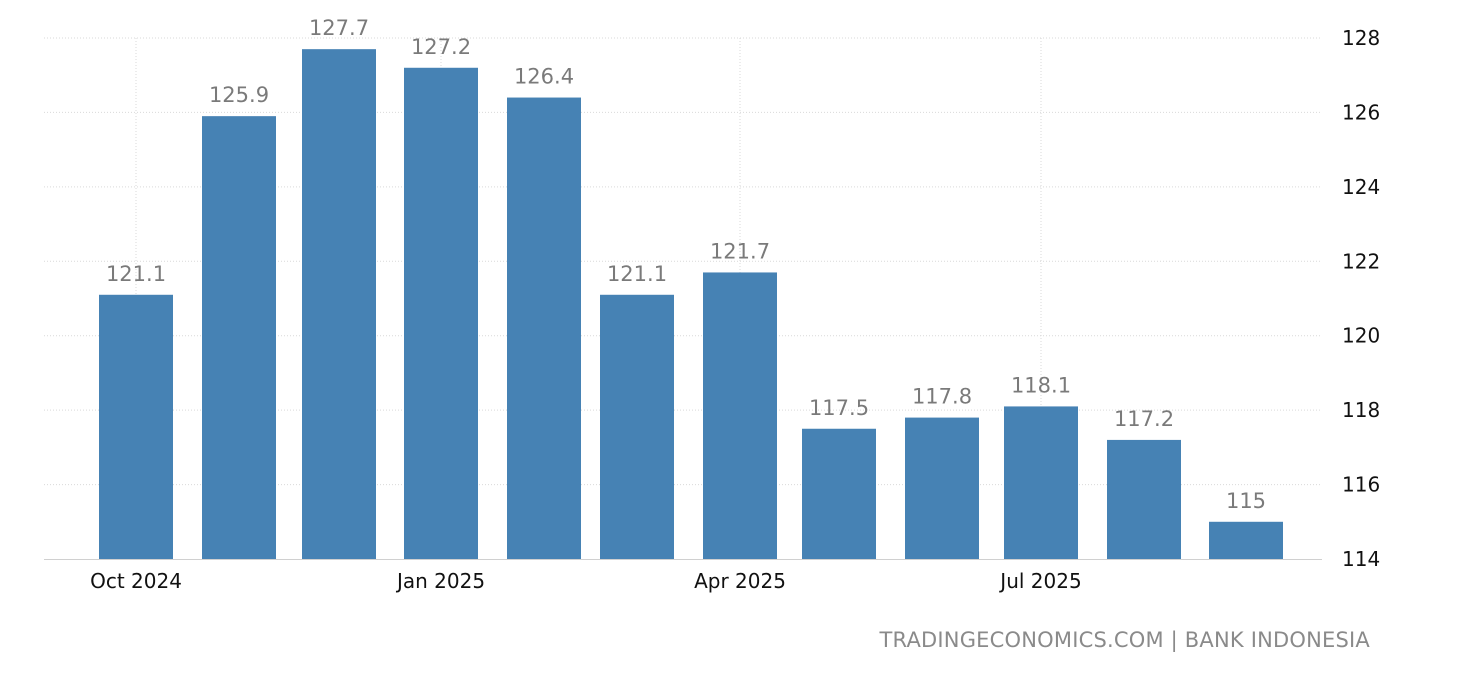 The height and width of the screenshot is (680, 1460). I want to click on x-tick-label: Apr 2025, so click(740, 581).